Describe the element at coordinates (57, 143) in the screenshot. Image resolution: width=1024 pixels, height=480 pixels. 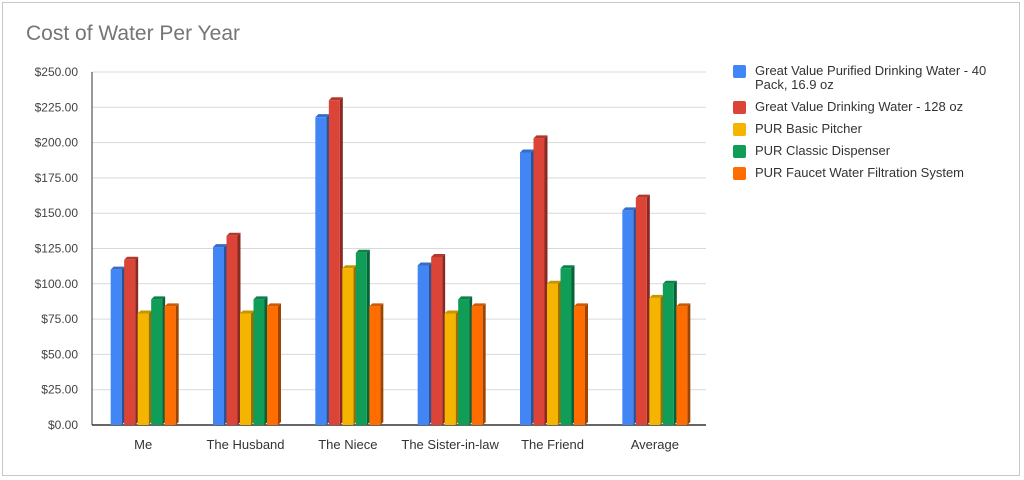
I see `y-tick-label: $200.00` at that location.